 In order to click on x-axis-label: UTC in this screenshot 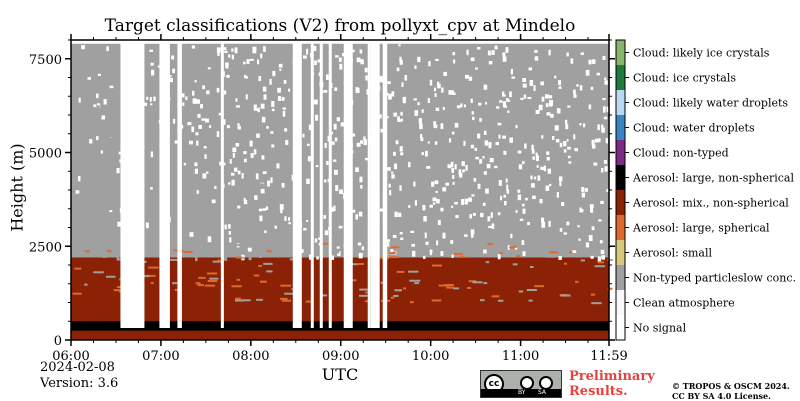, I will do `click(340, 374)`.